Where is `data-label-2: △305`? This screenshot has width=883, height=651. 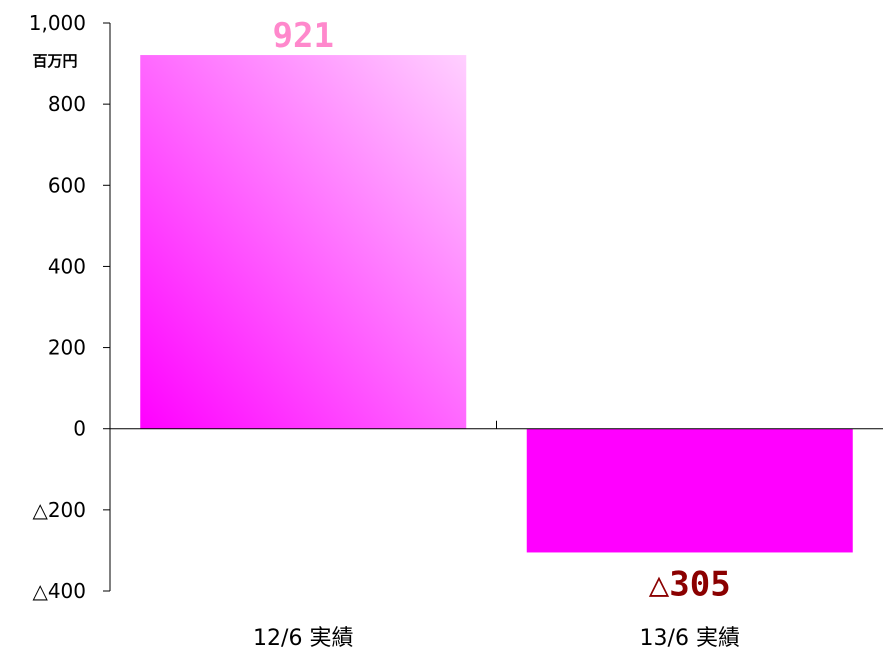
data-label-2: △305 is located at coordinates (690, 584).